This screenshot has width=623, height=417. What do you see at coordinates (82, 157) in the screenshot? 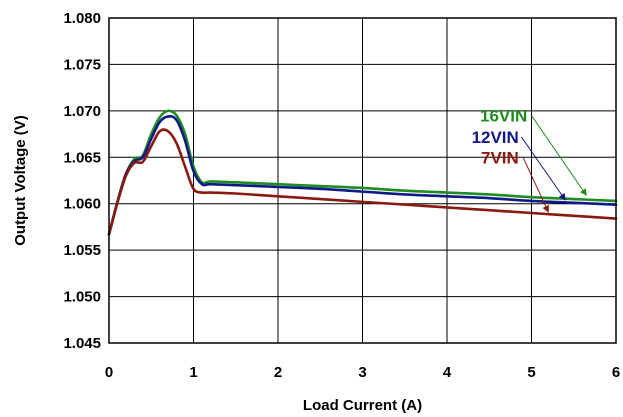
I see `y-tick-label: 1.065` at bounding box center [82, 157].